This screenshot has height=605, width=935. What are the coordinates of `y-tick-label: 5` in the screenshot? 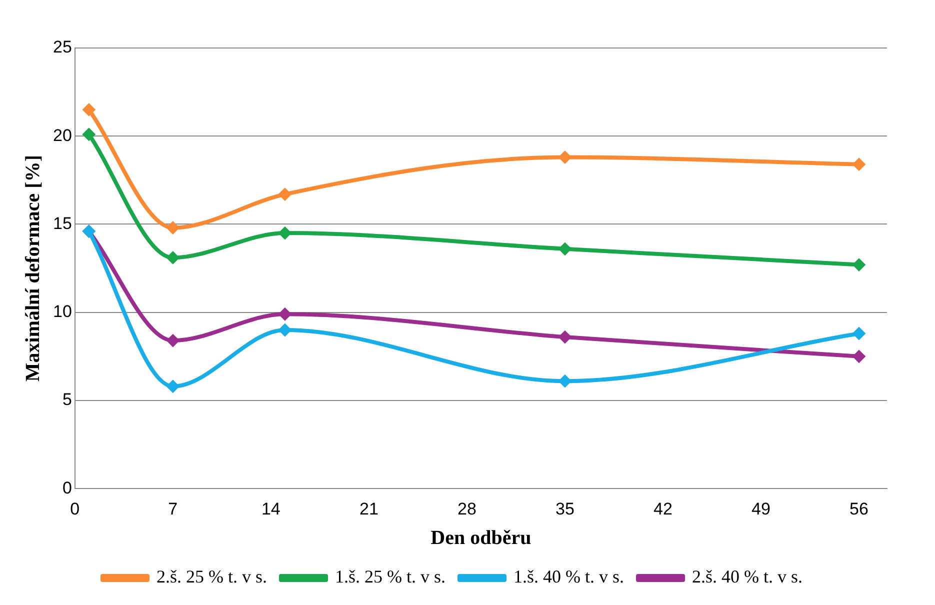 It's located at (67, 400).